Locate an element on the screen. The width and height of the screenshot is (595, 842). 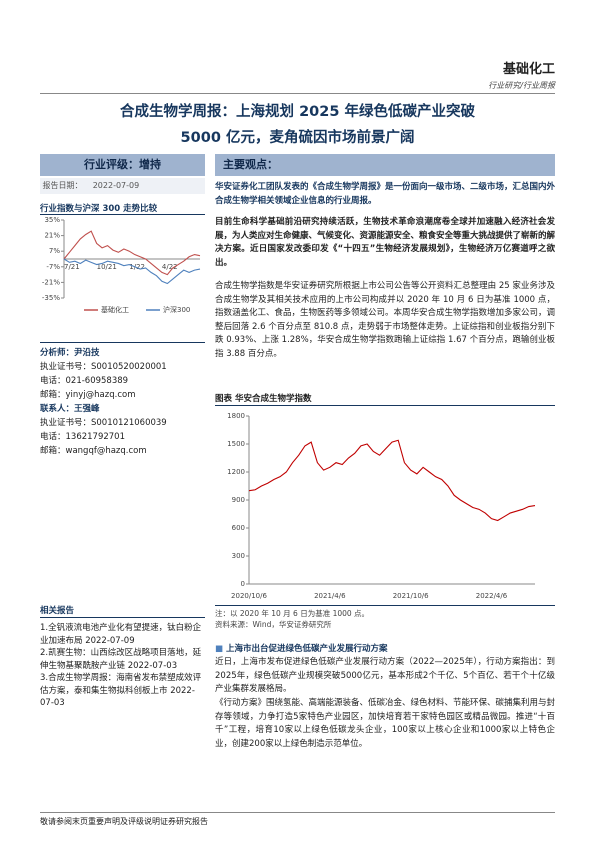
category: 行业研究/行业周报 is located at coordinates (521, 85).